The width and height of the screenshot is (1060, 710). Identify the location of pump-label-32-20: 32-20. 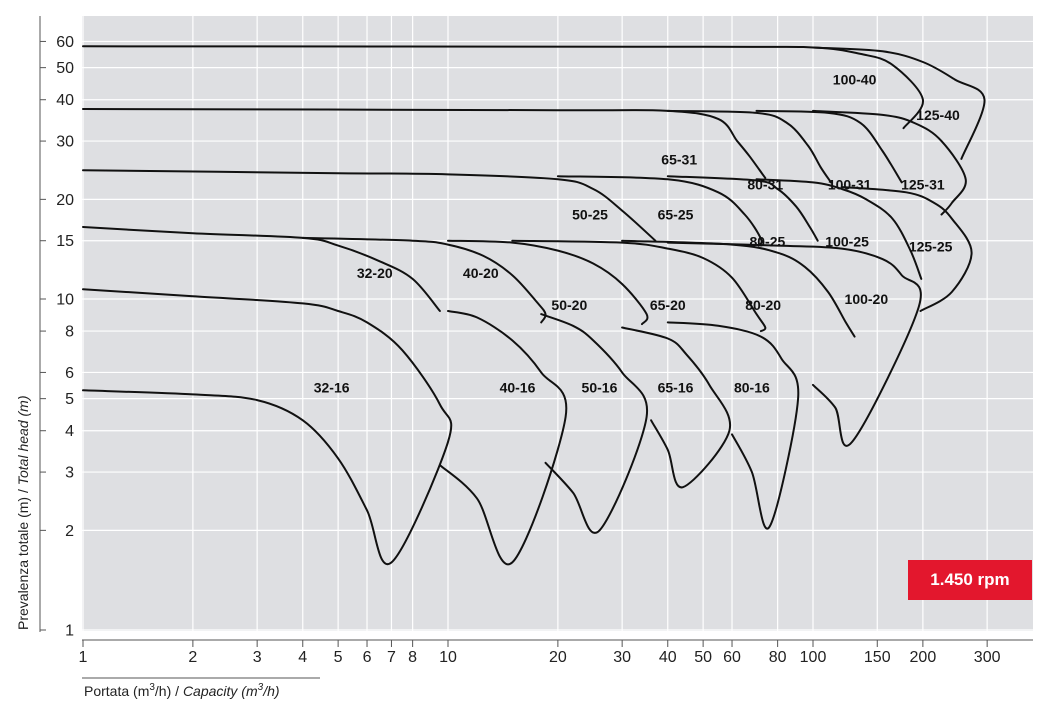
(375, 273).